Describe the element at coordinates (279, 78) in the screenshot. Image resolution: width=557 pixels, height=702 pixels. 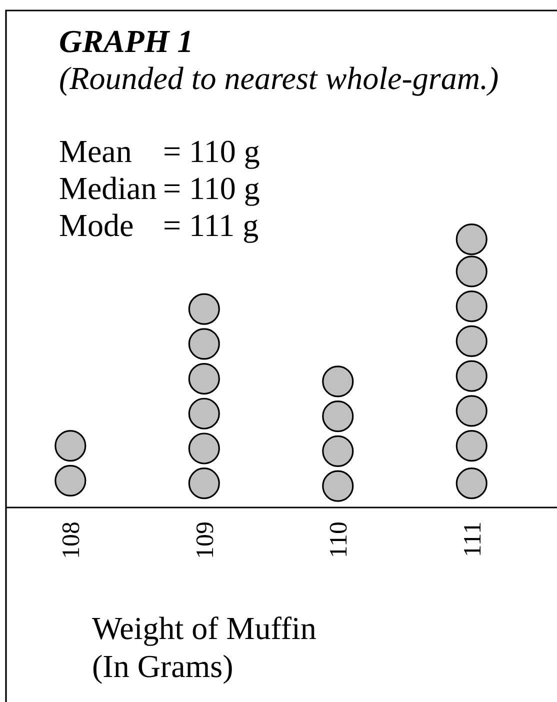
I see `chart-subtitle: (Rounded to nearest whole-gram.)` at that location.